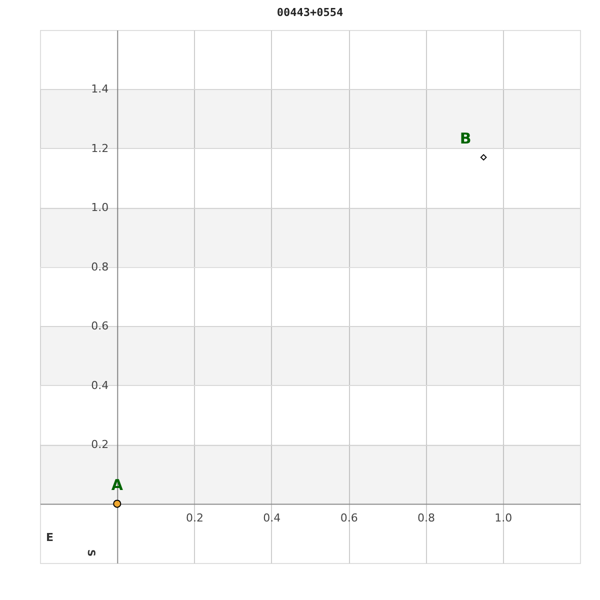 This screenshot has width=600, height=600. What do you see at coordinates (100, 445) in the screenshot?
I see `y-tick-label: 0.2` at bounding box center [100, 445].